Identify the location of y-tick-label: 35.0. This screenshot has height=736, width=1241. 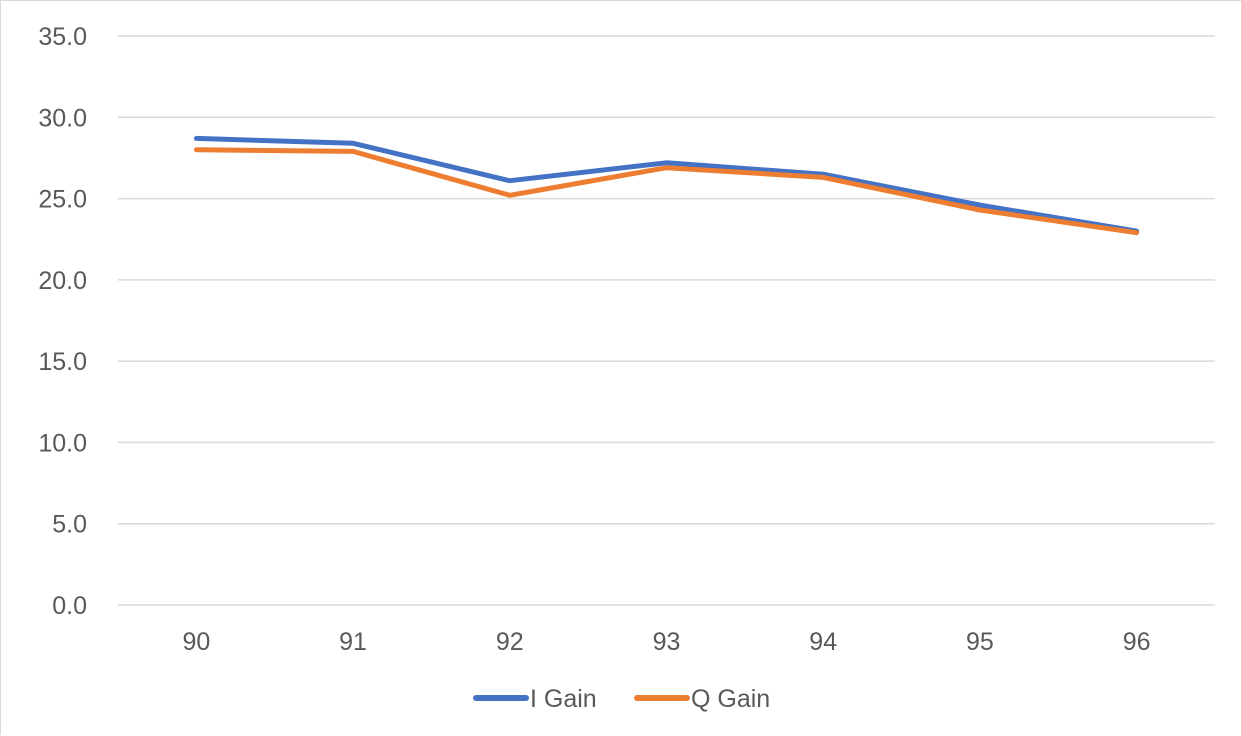
(62, 37).